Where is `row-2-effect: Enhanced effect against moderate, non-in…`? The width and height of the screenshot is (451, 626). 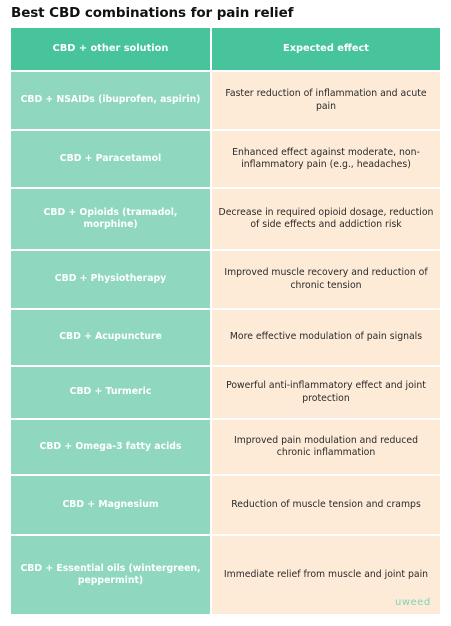 row-2-effect: Enhanced effect against moderate, non-in… is located at coordinates (326, 159).